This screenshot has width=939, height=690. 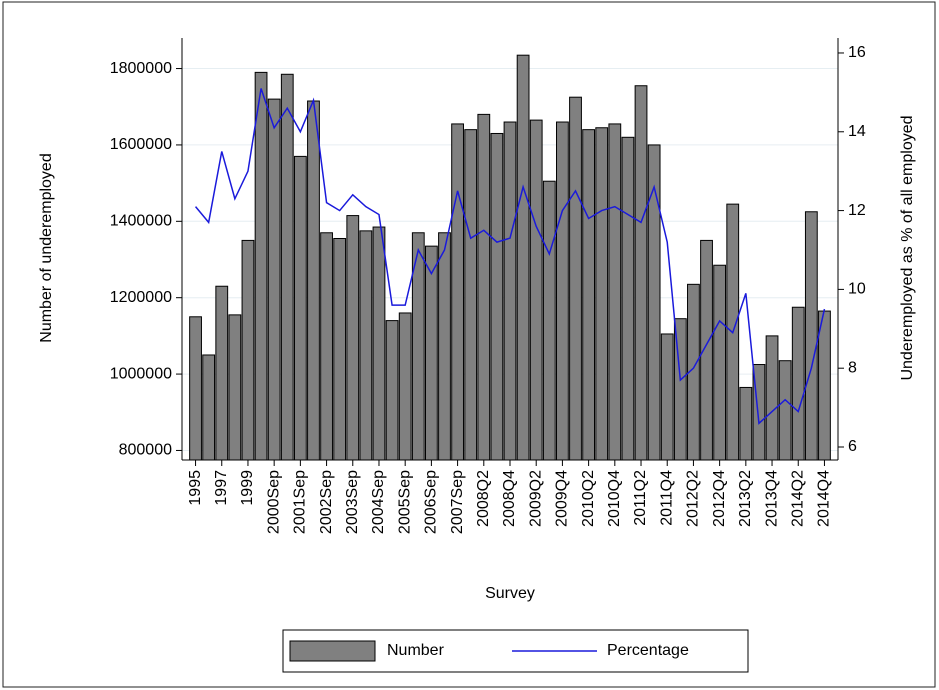 What do you see at coordinates (332, 651) in the screenshot?
I see `legend-swatch` at bounding box center [332, 651].